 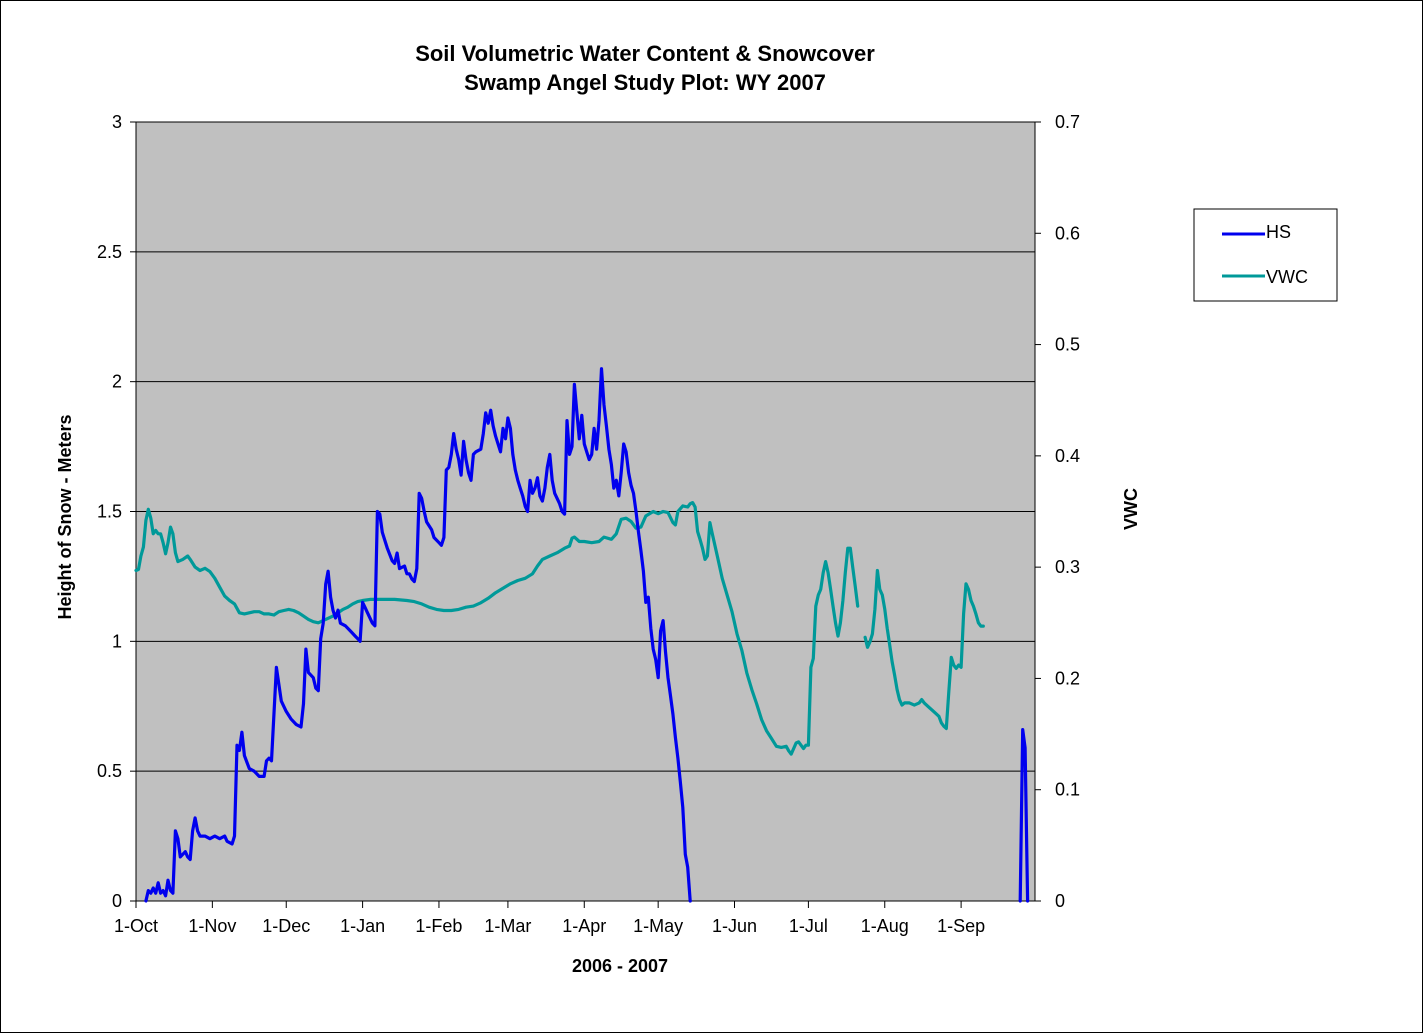 What do you see at coordinates (584, 926) in the screenshot?
I see `x-tick-label: 1-Apr` at bounding box center [584, 926].